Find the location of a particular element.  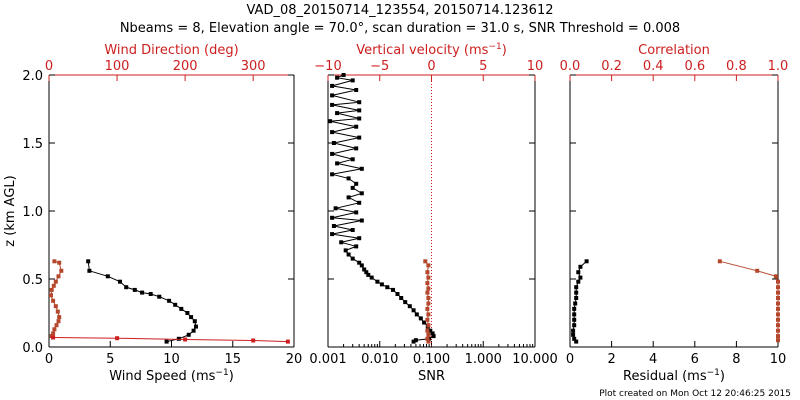

x-bottom-axis-label: Residual (ms−1) is located at coordinates (674, 376).